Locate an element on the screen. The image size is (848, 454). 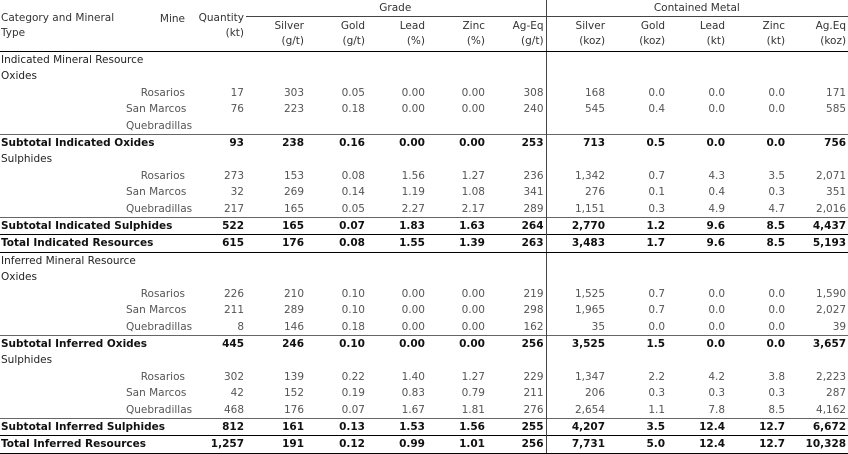
cell: 1,347 is located at coordinates (590, 376).